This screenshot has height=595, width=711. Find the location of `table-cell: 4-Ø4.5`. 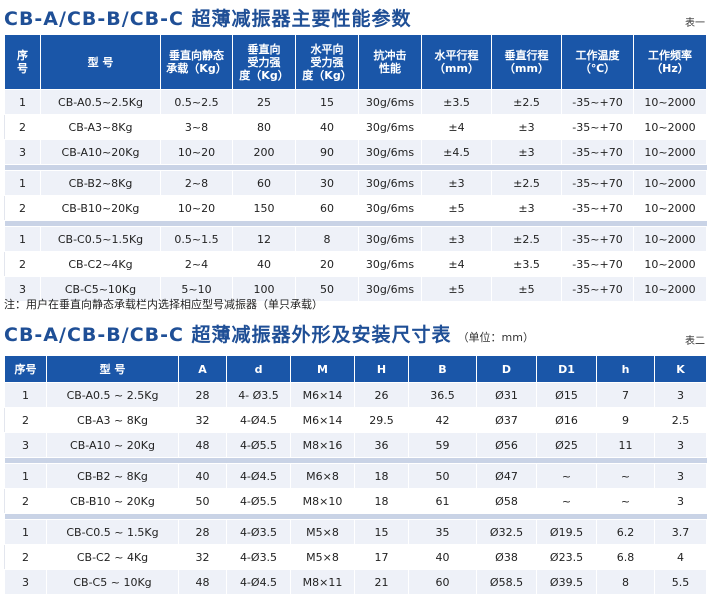

table-cell: 4-Ø4.5 is located at coordinates (258, 476).